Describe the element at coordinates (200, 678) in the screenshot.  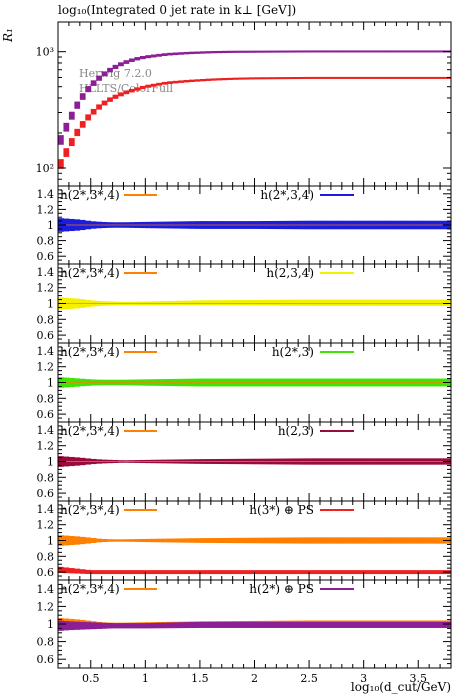
I see `x-tick-label: 1.5` at that location.